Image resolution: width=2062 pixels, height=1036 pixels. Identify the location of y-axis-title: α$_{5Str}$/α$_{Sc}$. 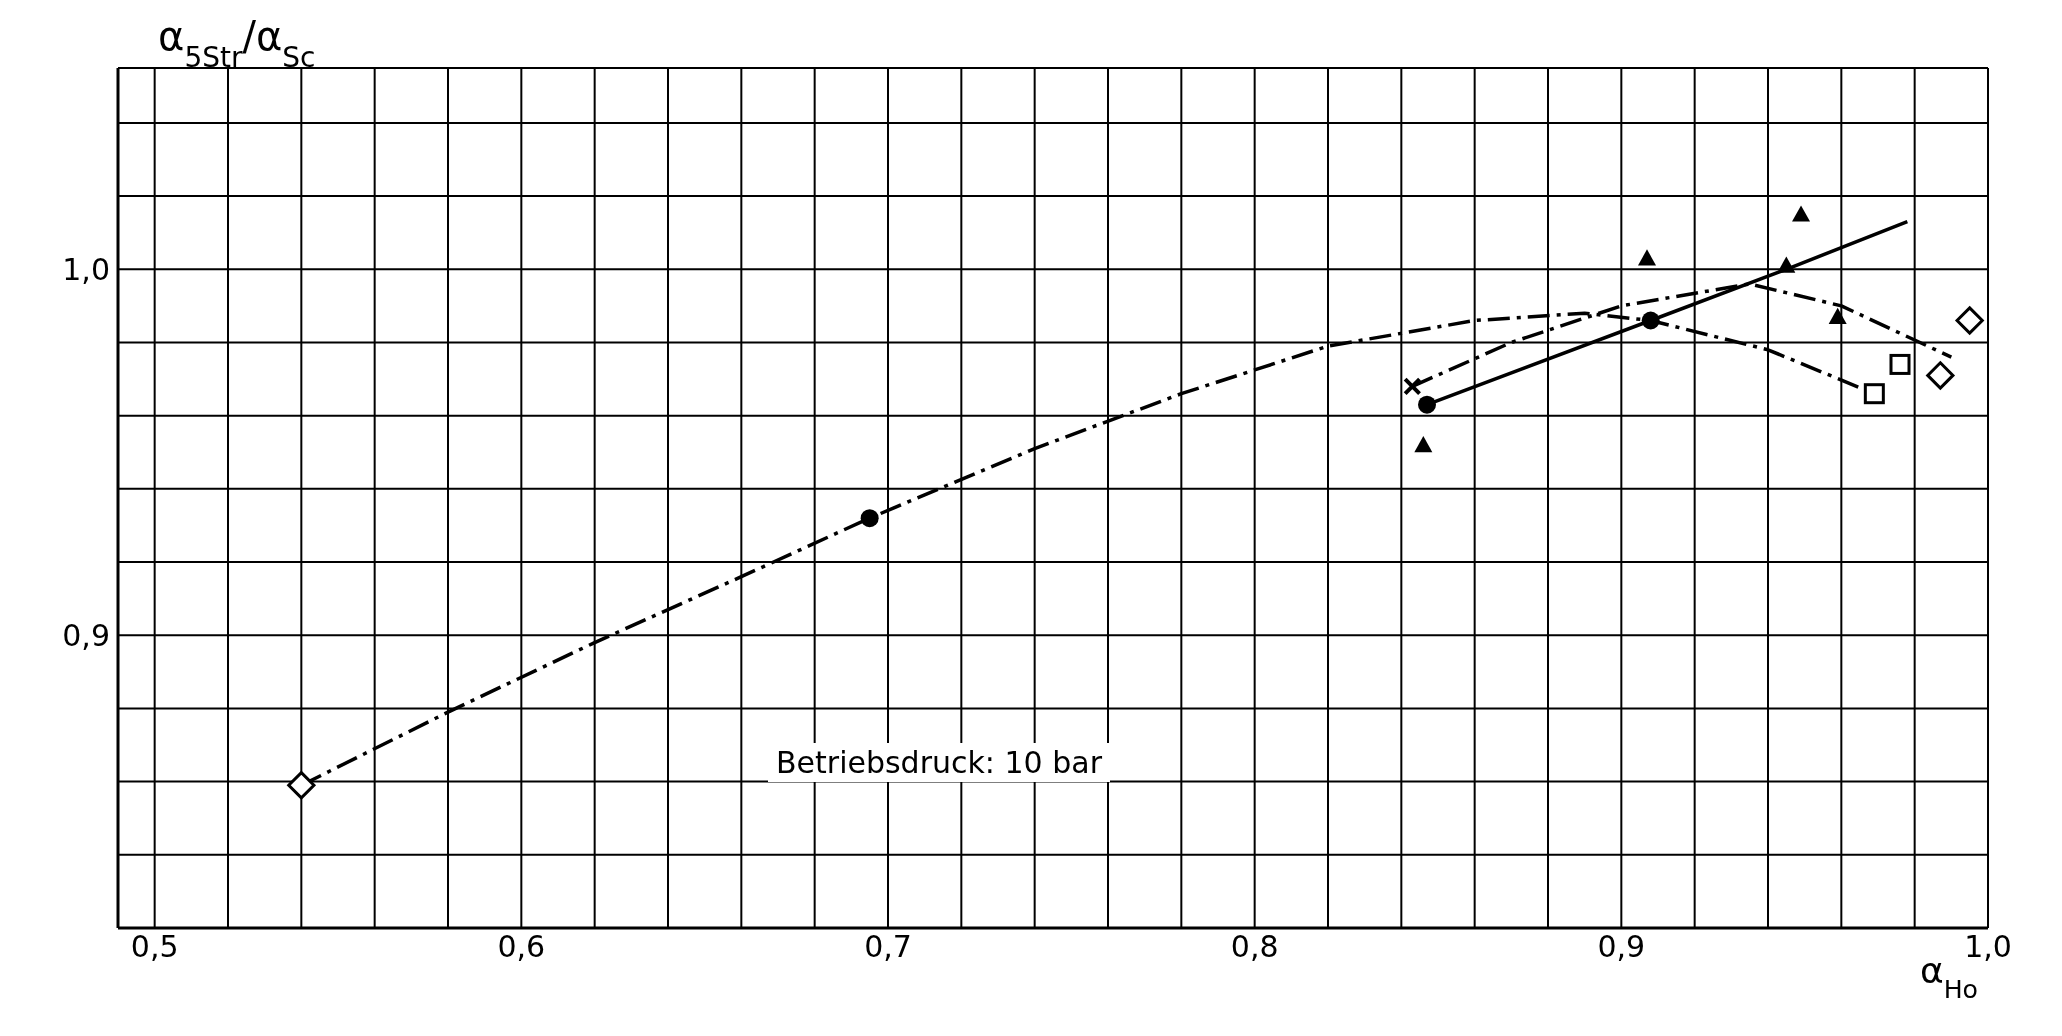
(237, 43).